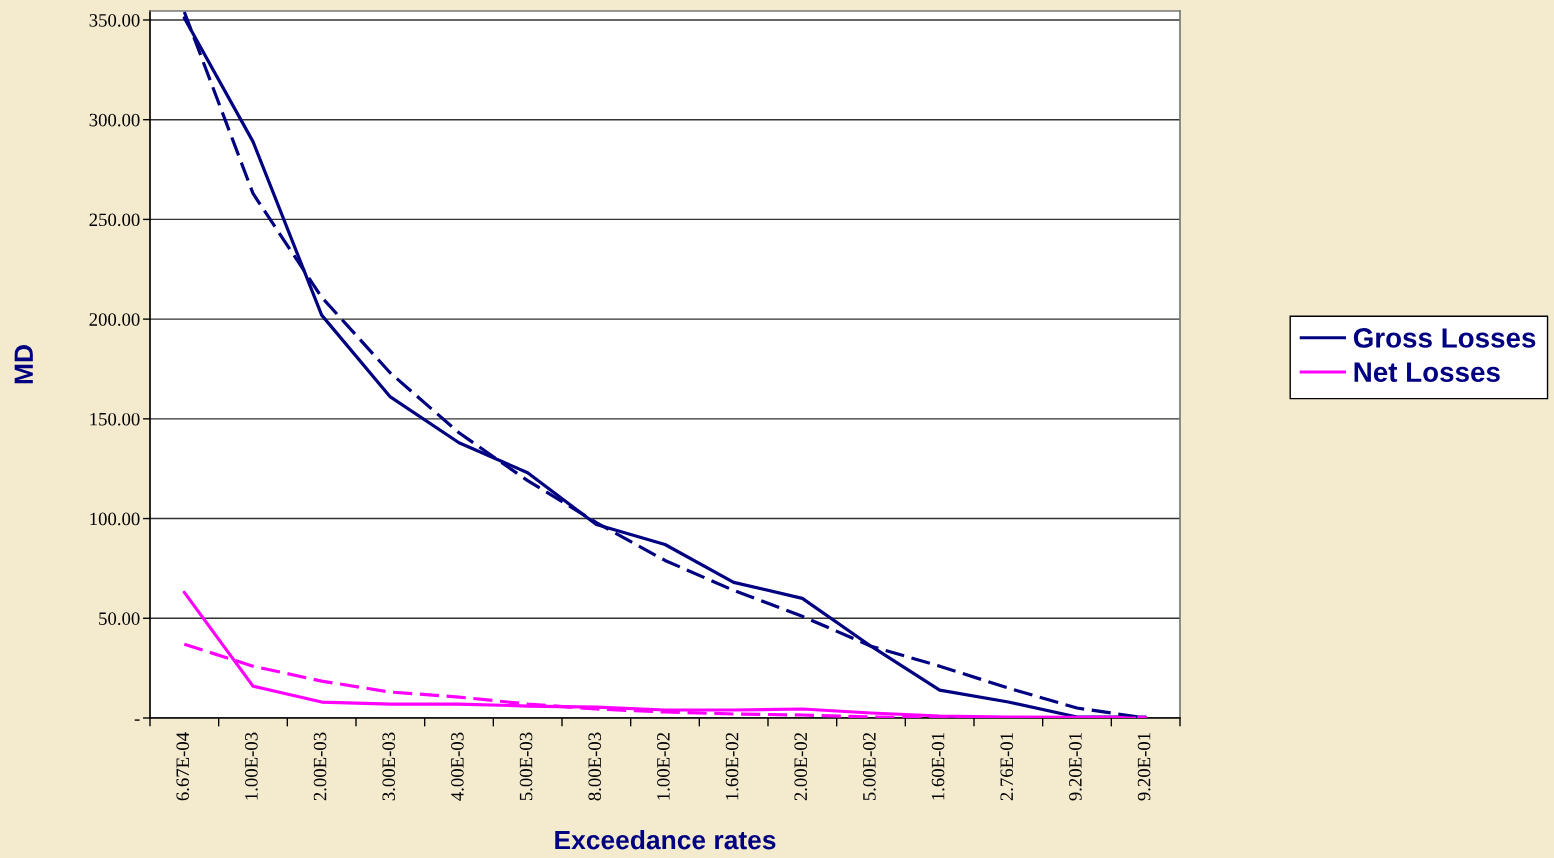 The image size is (1554, 858). I want to click on x-tick-label: 6.67E-04, so click(183, 766).